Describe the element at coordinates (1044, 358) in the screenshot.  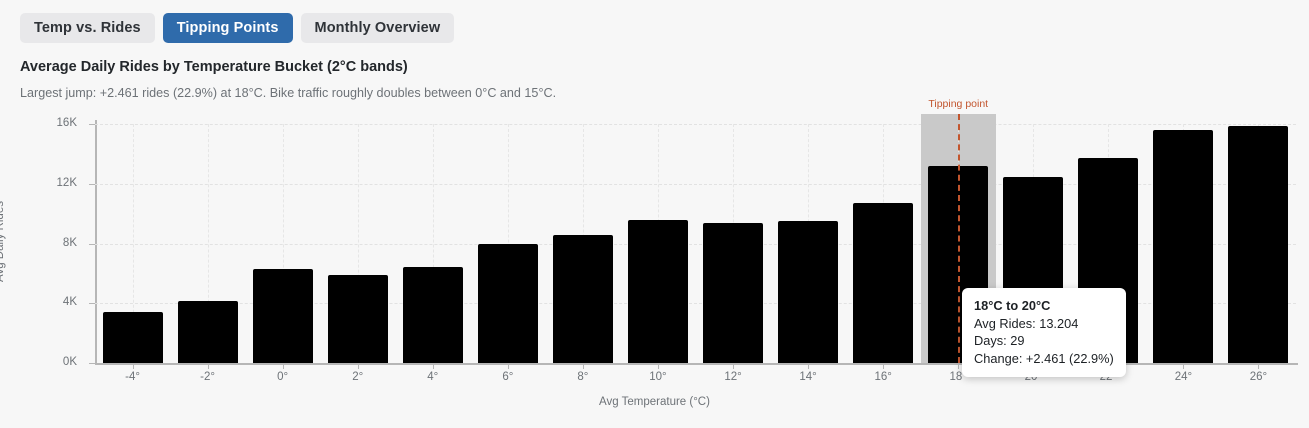
I see `tooltip-change: Change: +2.461 (22.9%)` at that location.